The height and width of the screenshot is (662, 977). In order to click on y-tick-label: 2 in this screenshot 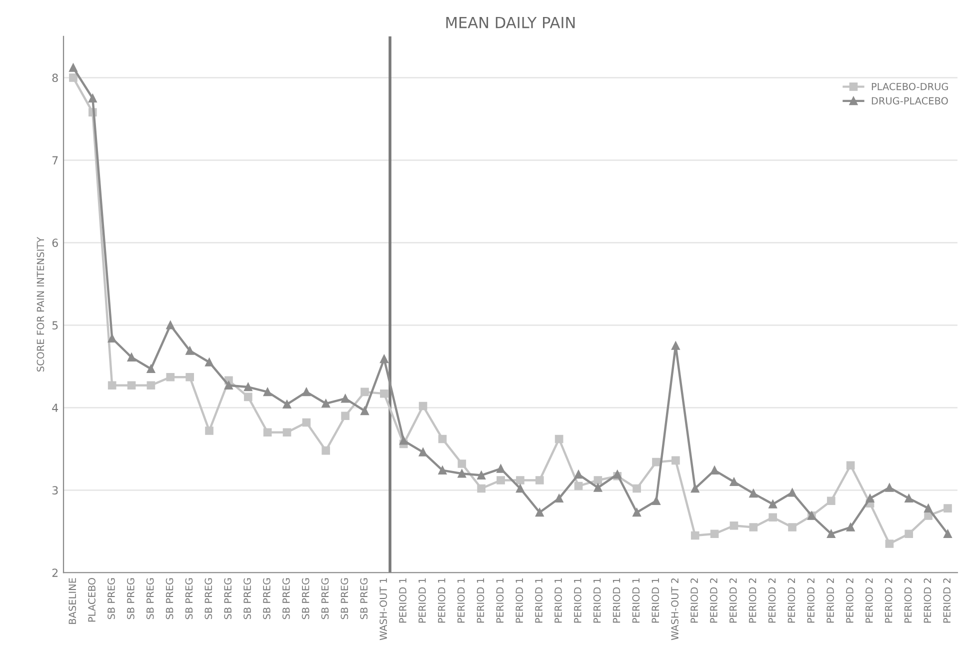, I will do `click(55, 572)`.